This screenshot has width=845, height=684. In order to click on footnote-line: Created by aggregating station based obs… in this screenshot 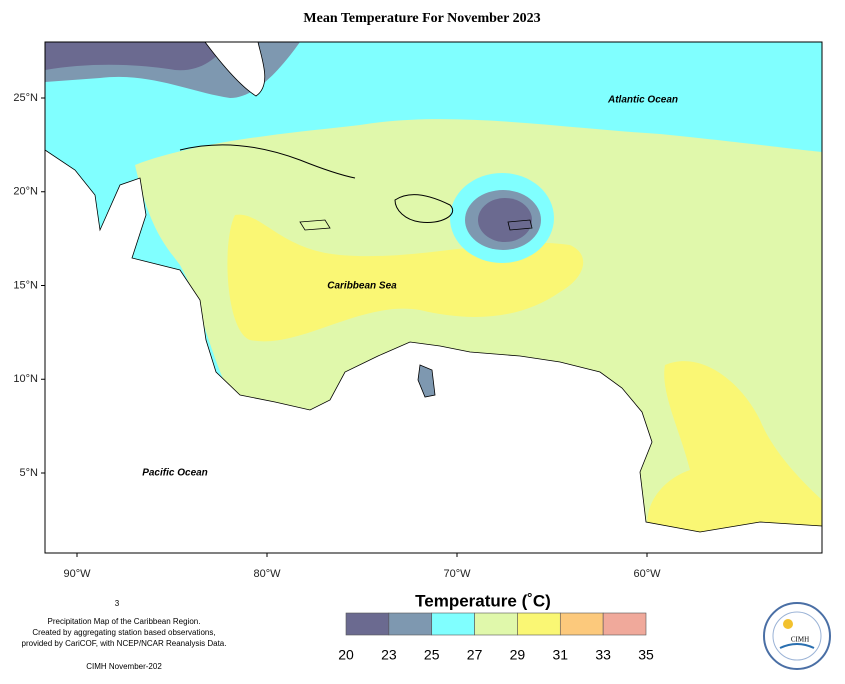, I will do `click(123, 632)`.